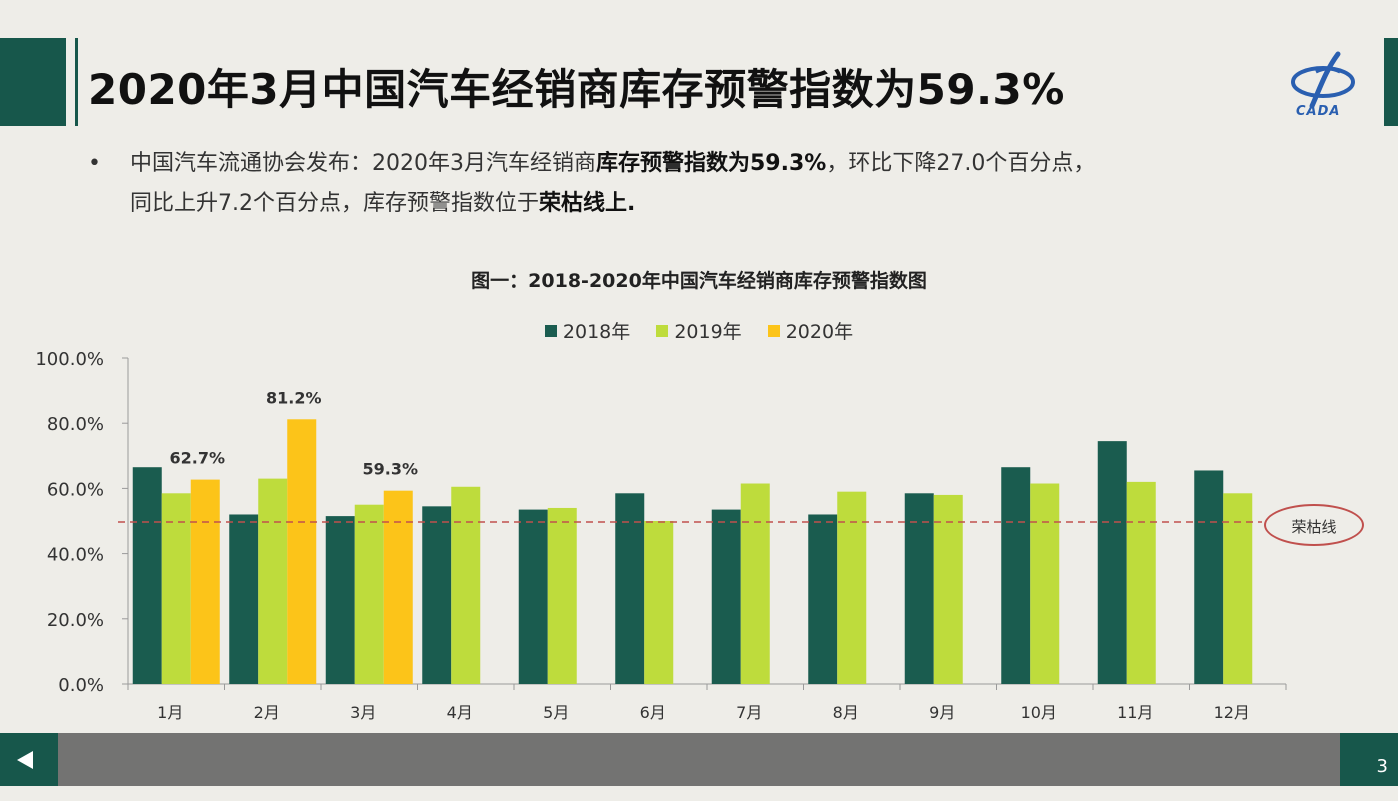 The image size is (1398, 801). What do you see at coordinates (267, 712) in the screenshot?
I see `x-tick-label: 2月` at bounding box center [267, 712].